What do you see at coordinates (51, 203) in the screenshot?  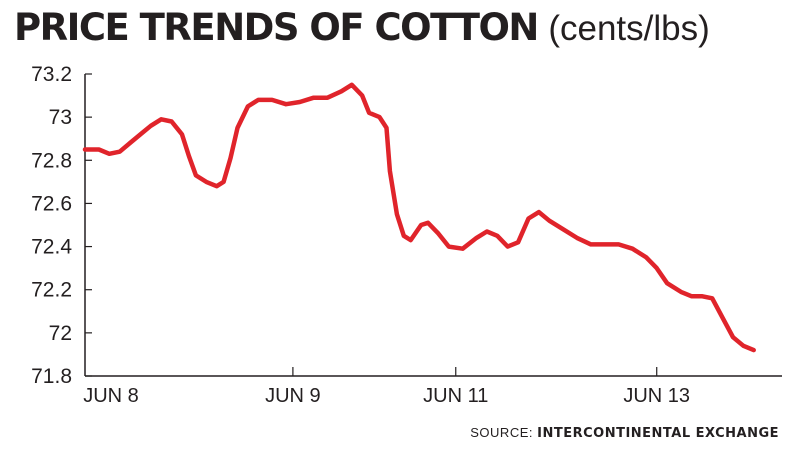 I see `y-tick-label: 72.6` at bounding box center [51, 203].